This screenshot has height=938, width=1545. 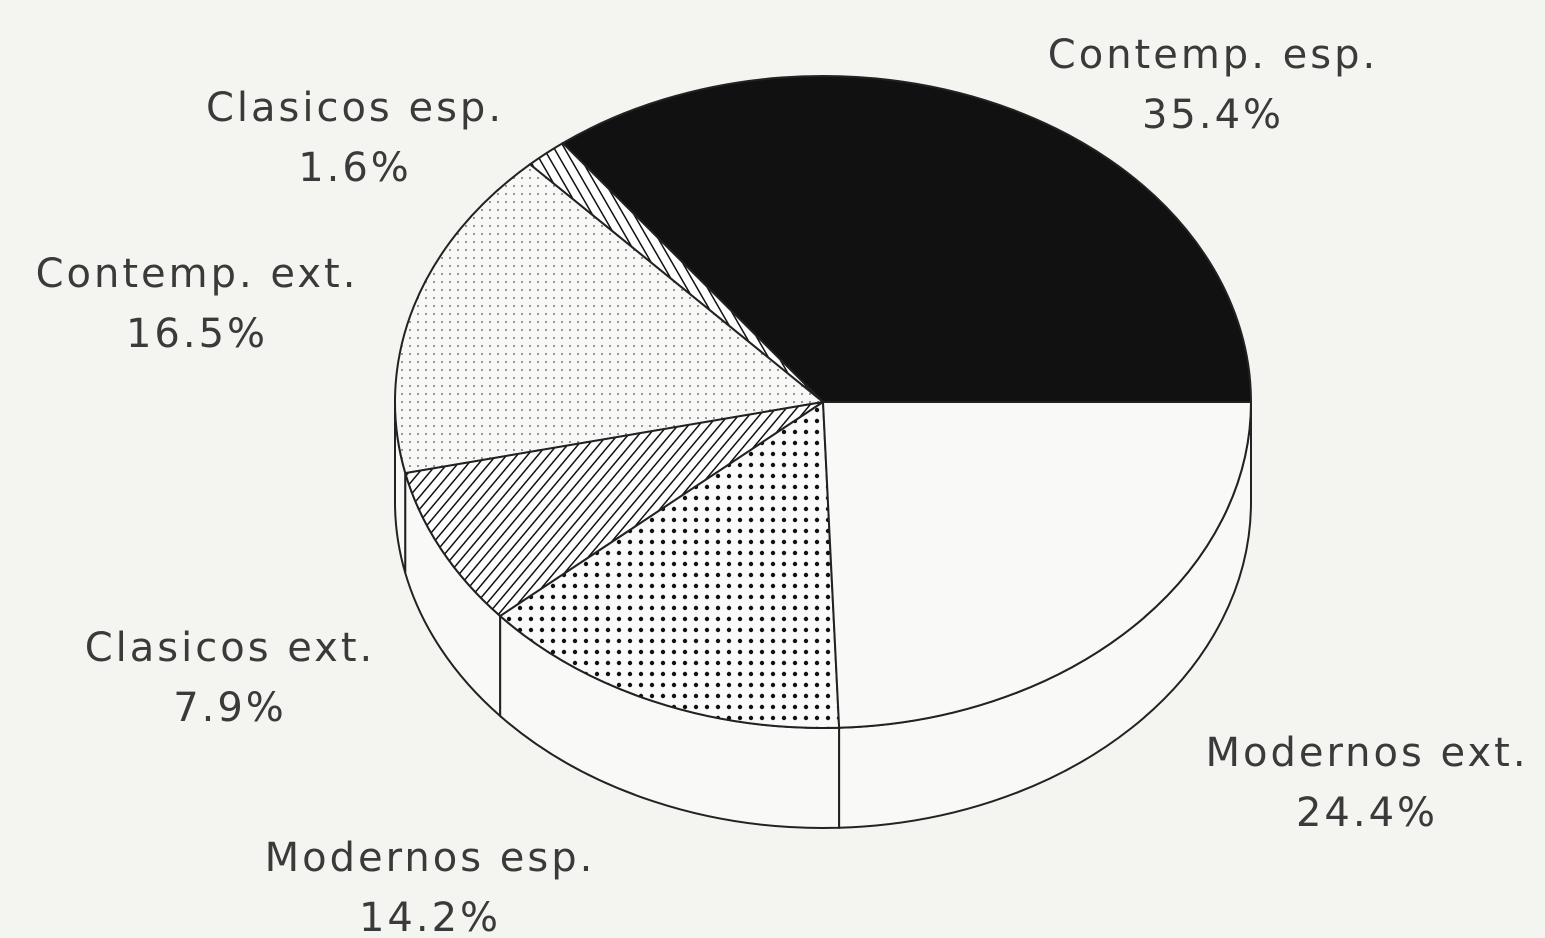 What do you see at coordinates (1367, 813) in the screenshot?
I see `slice-value-label: 24.4%` at bounding box center [1367, 813].